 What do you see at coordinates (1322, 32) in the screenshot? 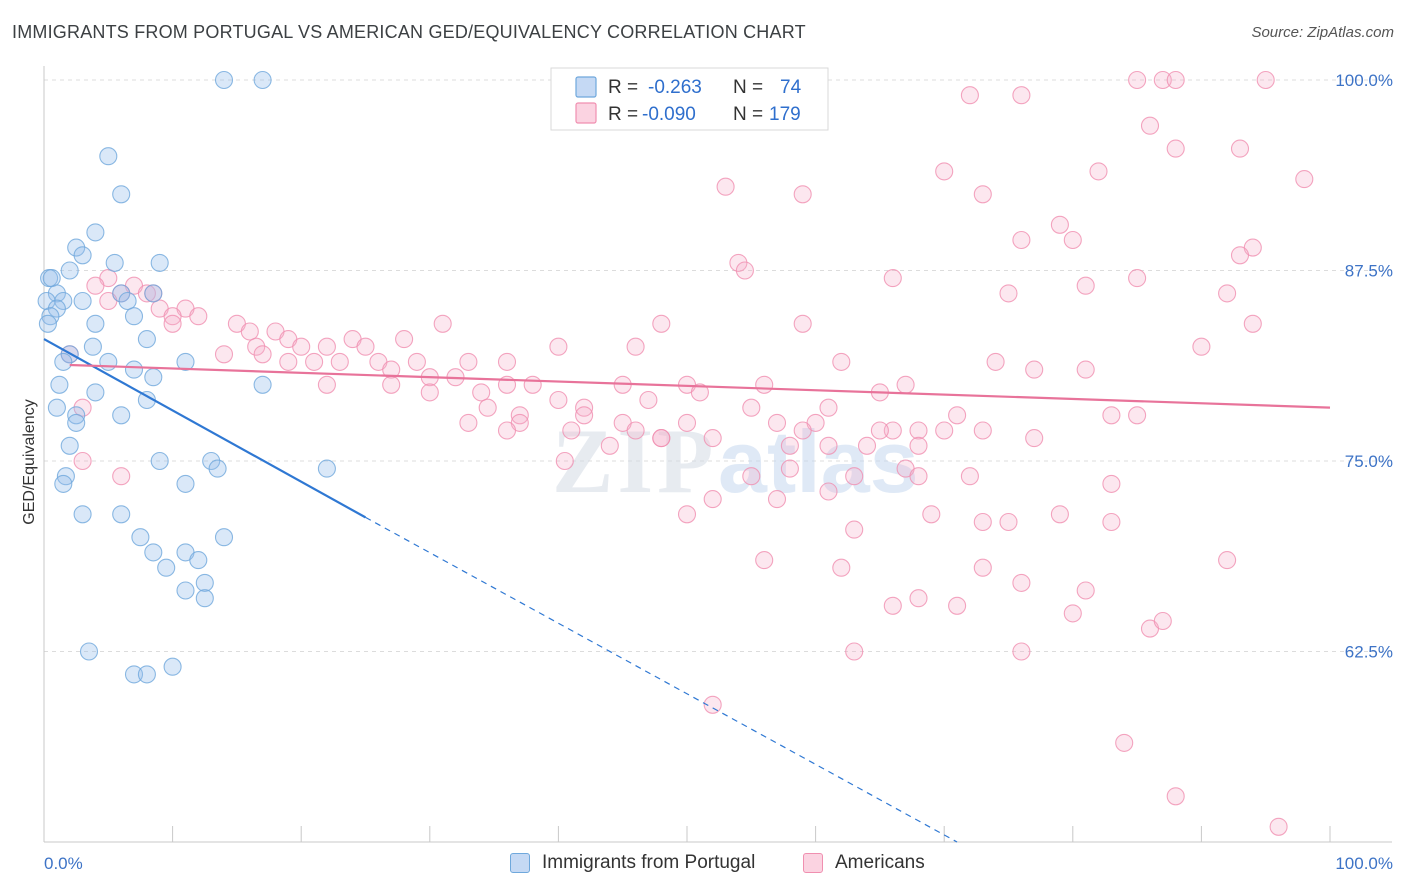
I see `source-label: Source: ZipAtlas.com` at bounding box center [1322, 32].